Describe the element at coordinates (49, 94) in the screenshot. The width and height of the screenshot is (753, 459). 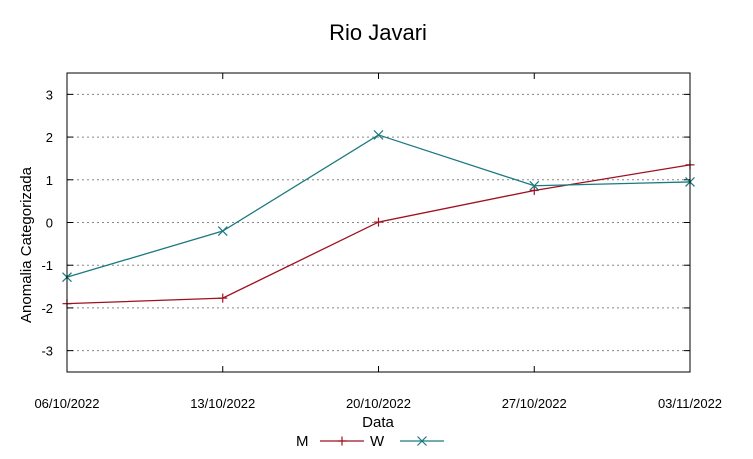
I see `y-tick-label: 3` at that location.